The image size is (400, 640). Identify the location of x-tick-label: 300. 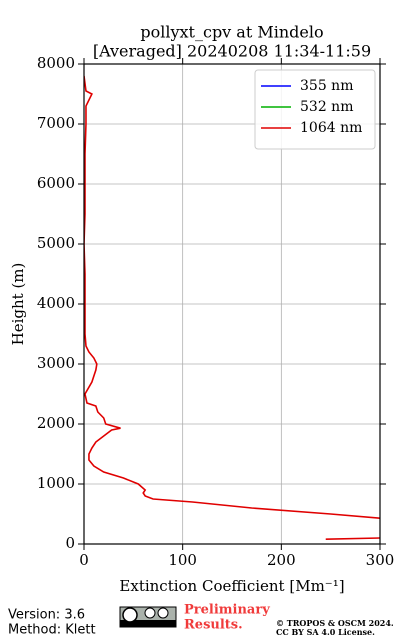
(380, 560).